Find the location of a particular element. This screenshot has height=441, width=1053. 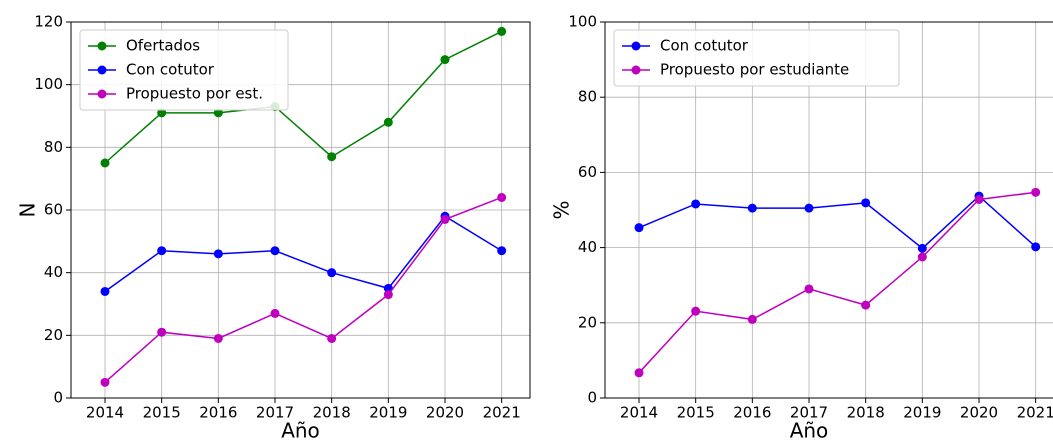

y-tick-label: 120 is located at coordinates (48, 22).